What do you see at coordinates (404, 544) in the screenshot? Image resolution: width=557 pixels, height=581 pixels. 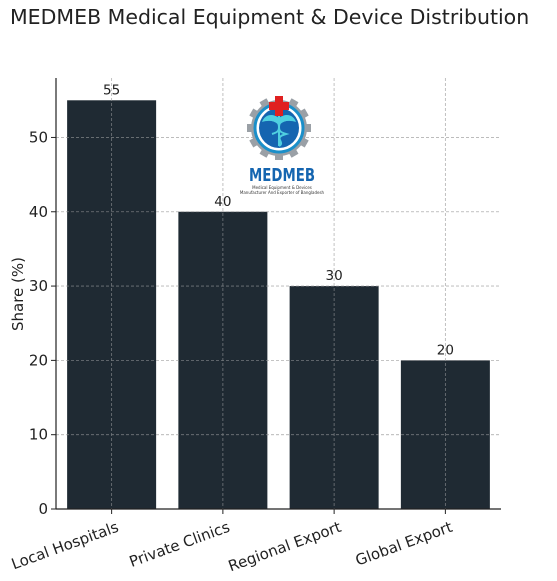 I see `x-tick-label: Global Export` at bounding box center [404, 544].